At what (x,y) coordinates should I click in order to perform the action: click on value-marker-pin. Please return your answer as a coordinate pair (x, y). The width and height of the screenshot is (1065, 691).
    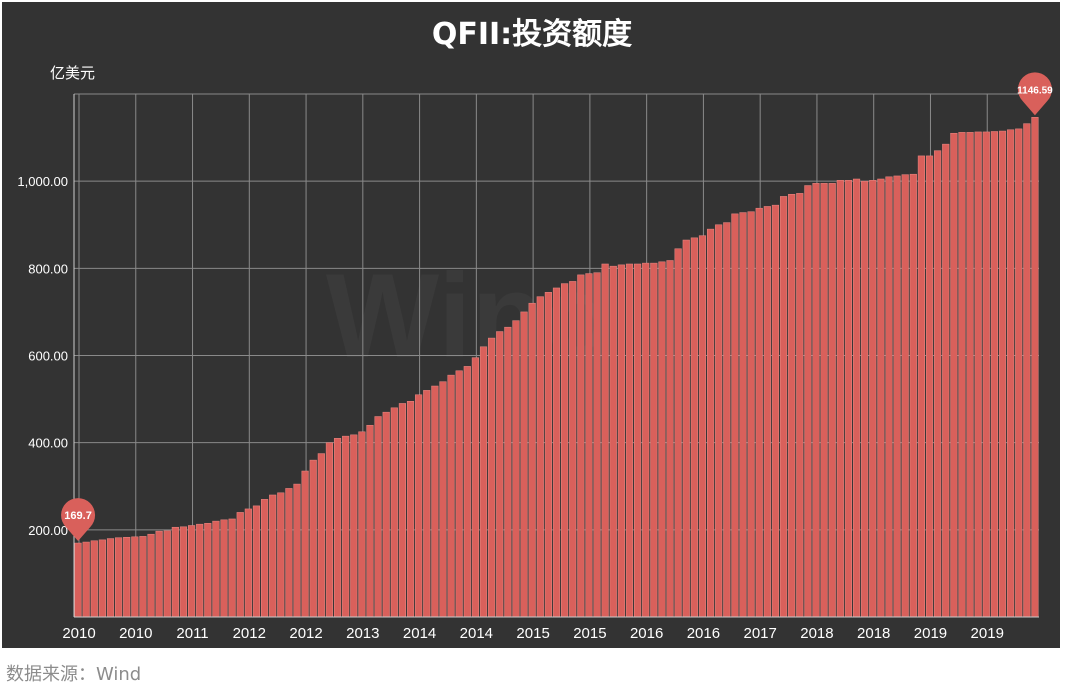
    Looking at the image, I should click on (1034, 94).